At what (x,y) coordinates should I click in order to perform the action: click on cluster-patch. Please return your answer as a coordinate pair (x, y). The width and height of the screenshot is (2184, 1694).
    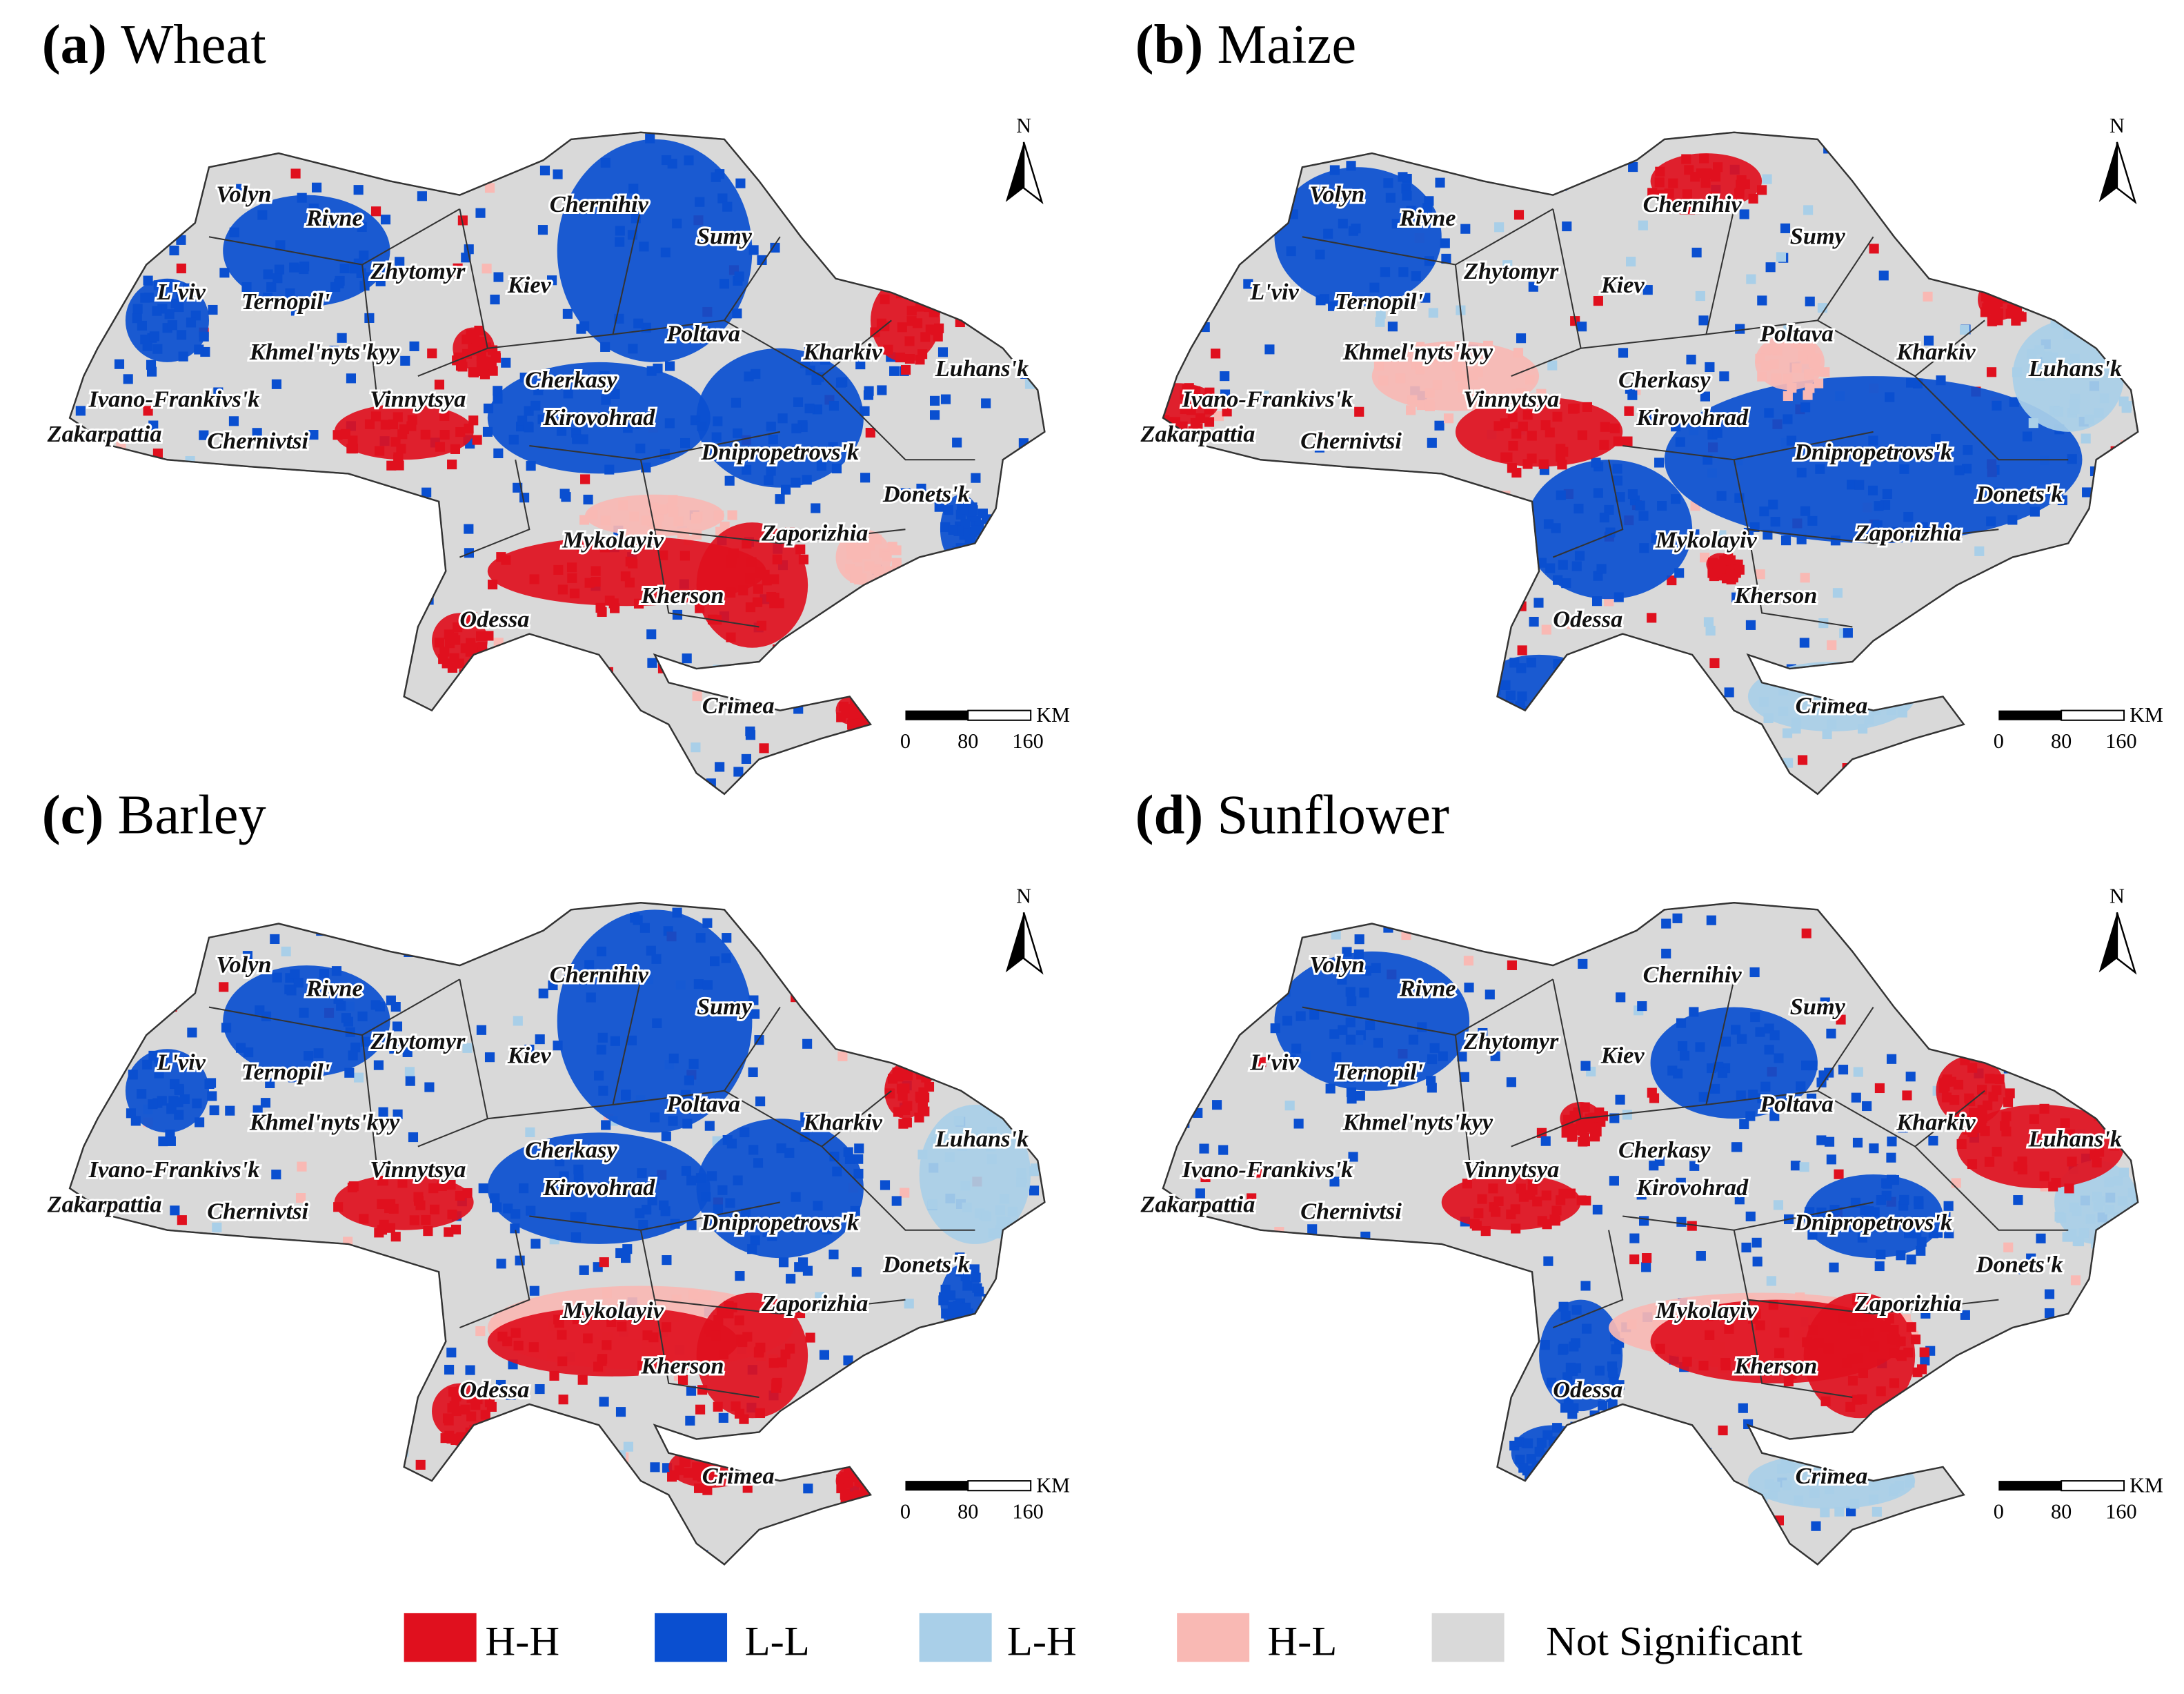
    Looking at the image, I should click on (599, 1188).